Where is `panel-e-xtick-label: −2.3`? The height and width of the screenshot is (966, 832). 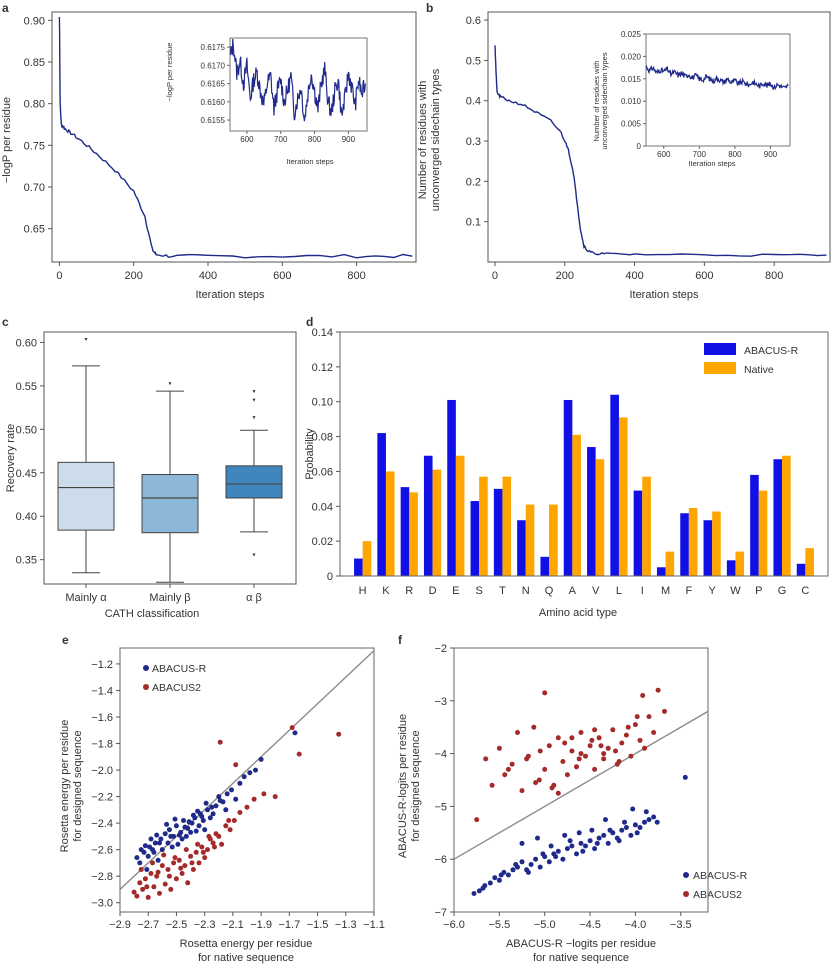 panel-e-xtick-label: −2.3 is located at coordinates (205, 925).